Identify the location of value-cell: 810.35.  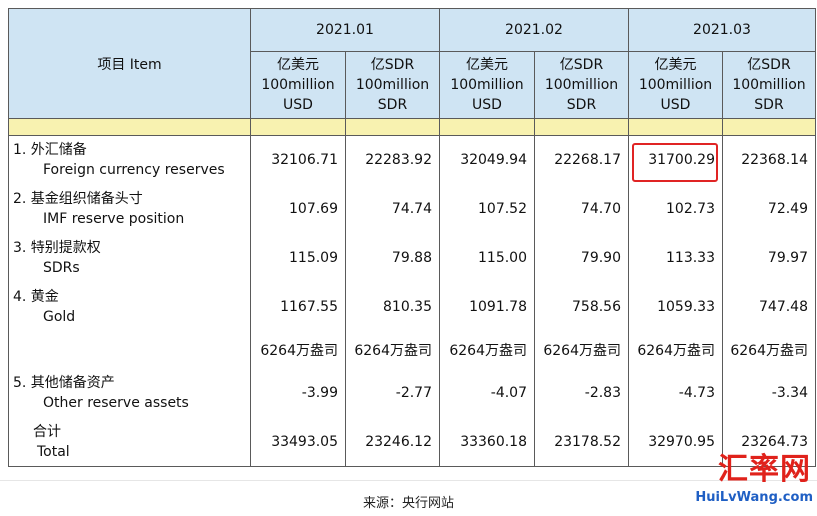
(392, 307).